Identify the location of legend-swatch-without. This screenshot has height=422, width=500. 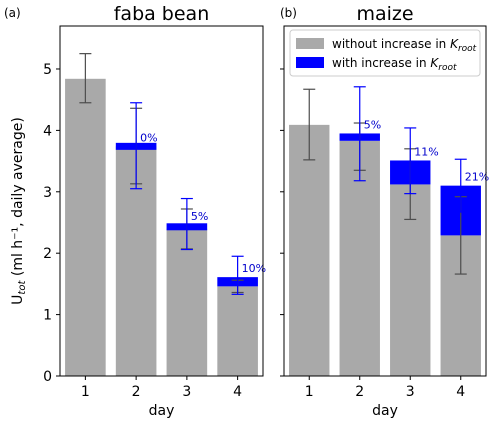
(310, 43).